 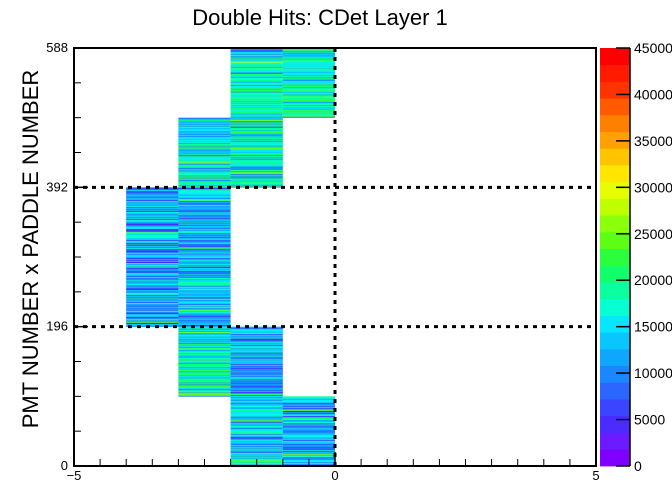 What do you see at coordinates (653, 327) in the screenshot?
I see `z-tick-label: 15000` at bounding box center [653, 327].